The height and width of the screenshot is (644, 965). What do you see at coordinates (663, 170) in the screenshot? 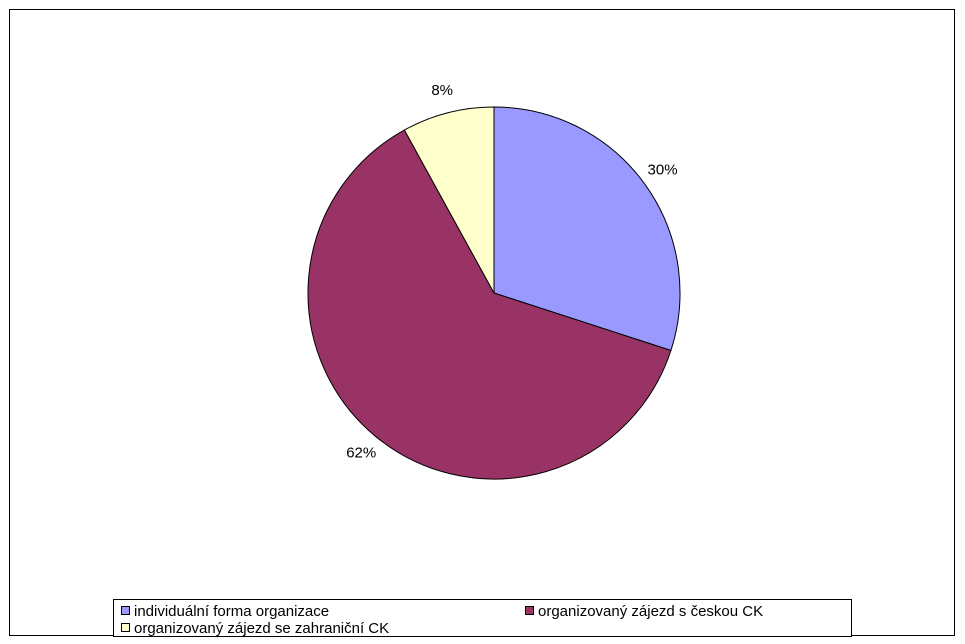
I see `data-label: 30%` at bounding box center [663, 170].